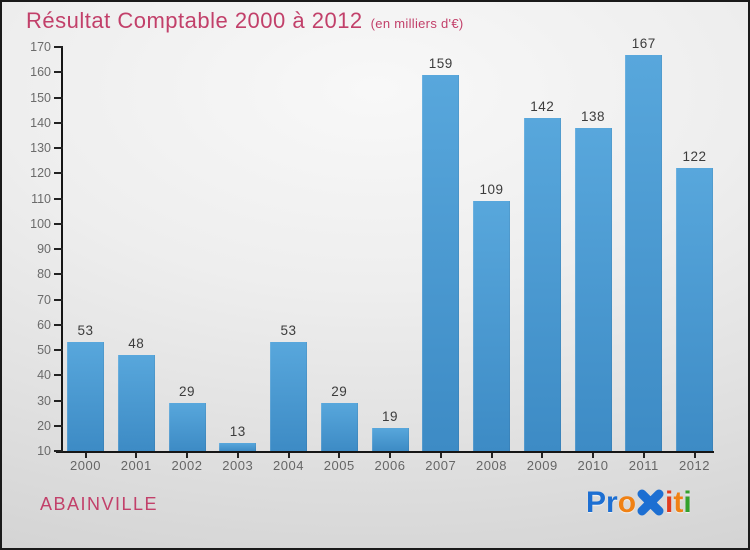 The image size is (750, 550). What do you see at coordinates (441, 262) in the screenshot?
I see `bar-2007` at bounding box center [441, 262].